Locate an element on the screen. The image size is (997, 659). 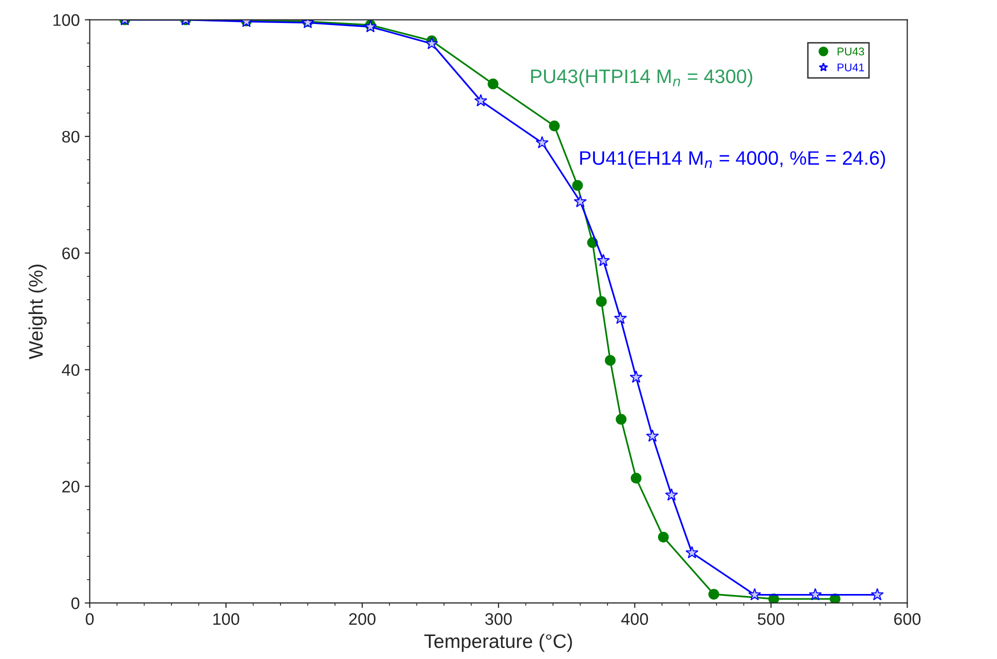
x-tick-label: 300 is located at coordinates (498, 619).